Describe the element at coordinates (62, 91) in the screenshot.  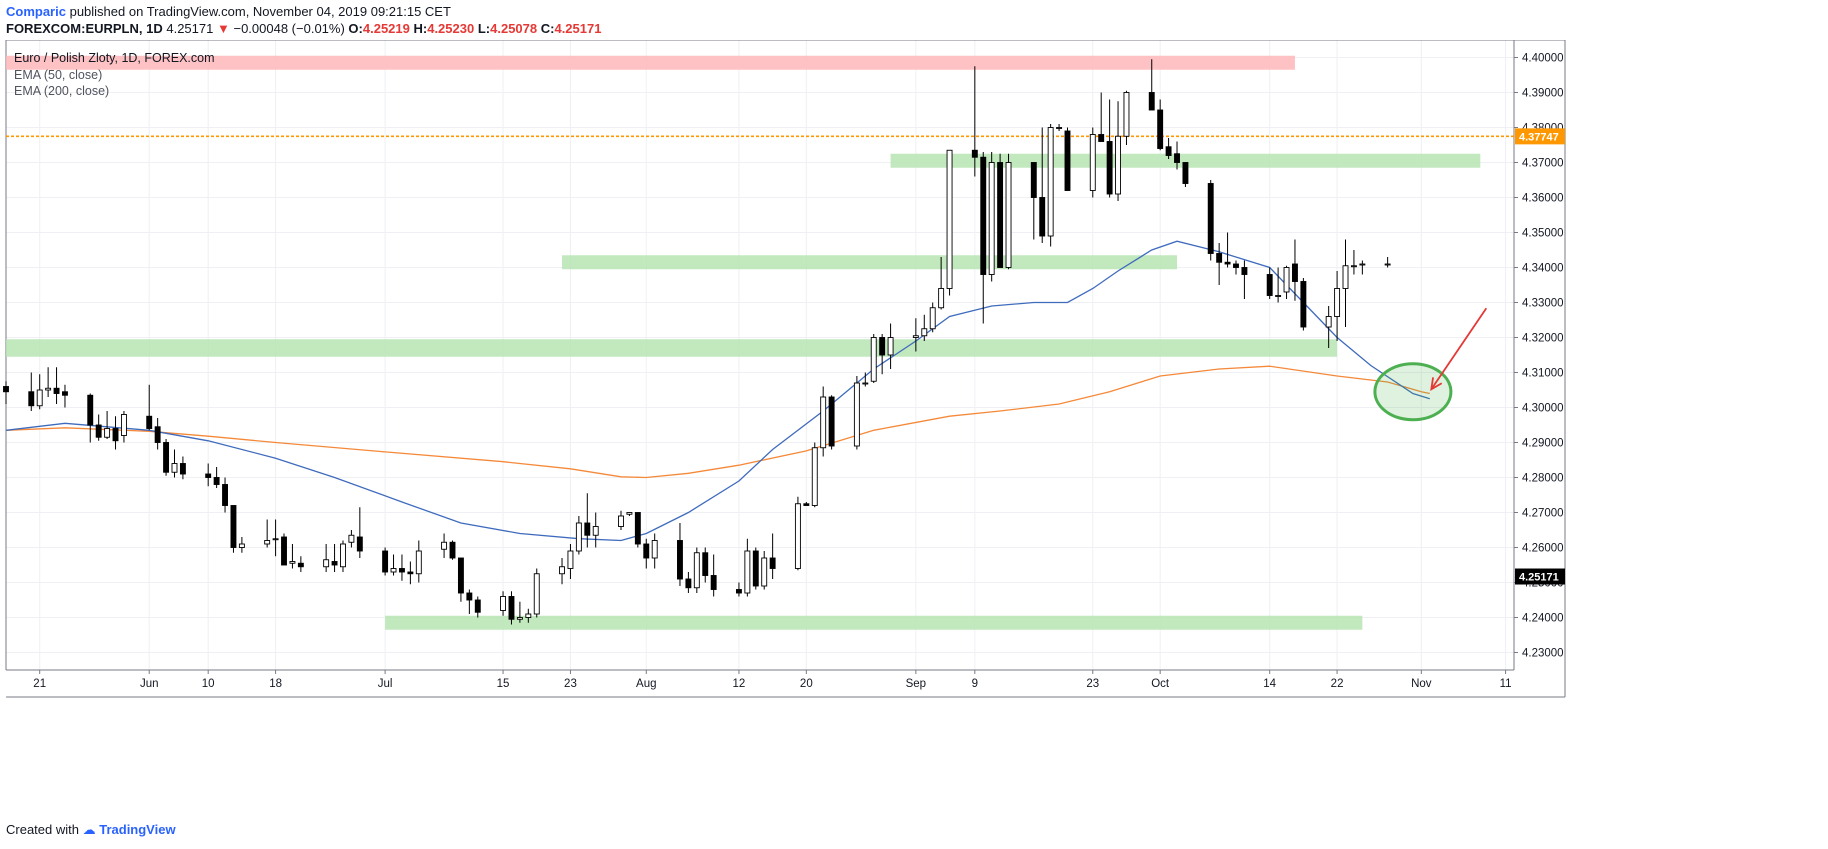
I see `legend-ema200: EMA (200, close)` at that location.